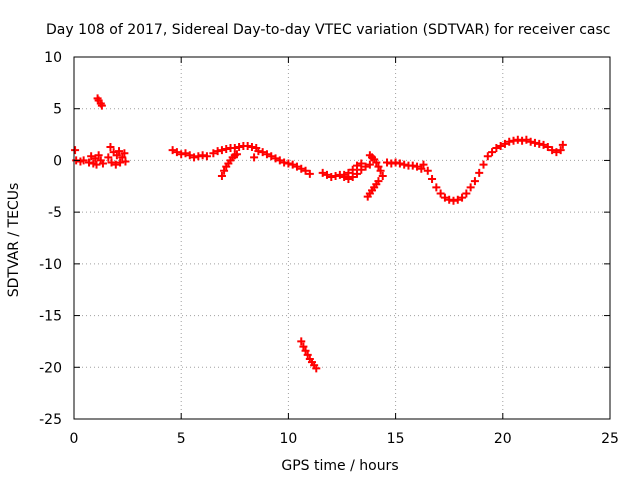 The image size is (640, 480). What do you see at coordinates (339, 466) in the screenshot?
I see `x-axis-label: GPS time / hours` at bounding box center [339, 466].